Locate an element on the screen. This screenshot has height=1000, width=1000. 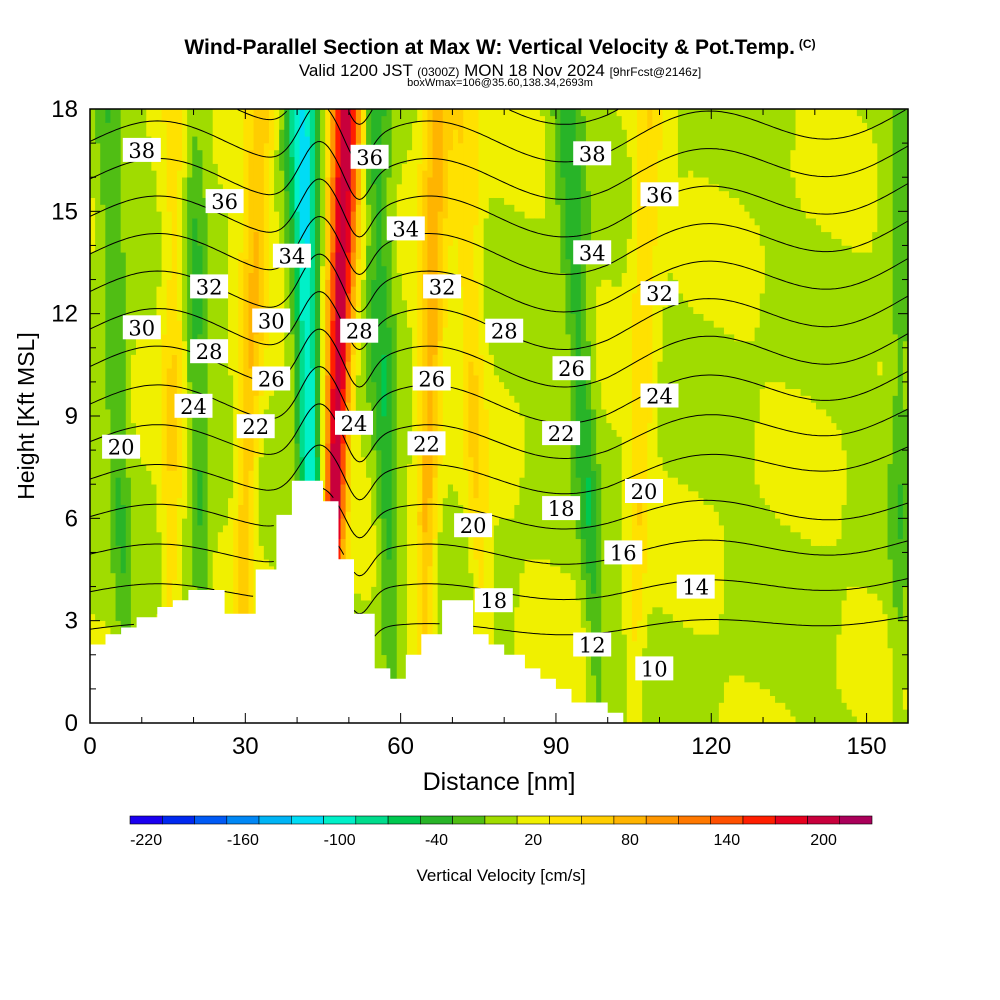
contour-label: 24 is located at coordinates (659, 397).